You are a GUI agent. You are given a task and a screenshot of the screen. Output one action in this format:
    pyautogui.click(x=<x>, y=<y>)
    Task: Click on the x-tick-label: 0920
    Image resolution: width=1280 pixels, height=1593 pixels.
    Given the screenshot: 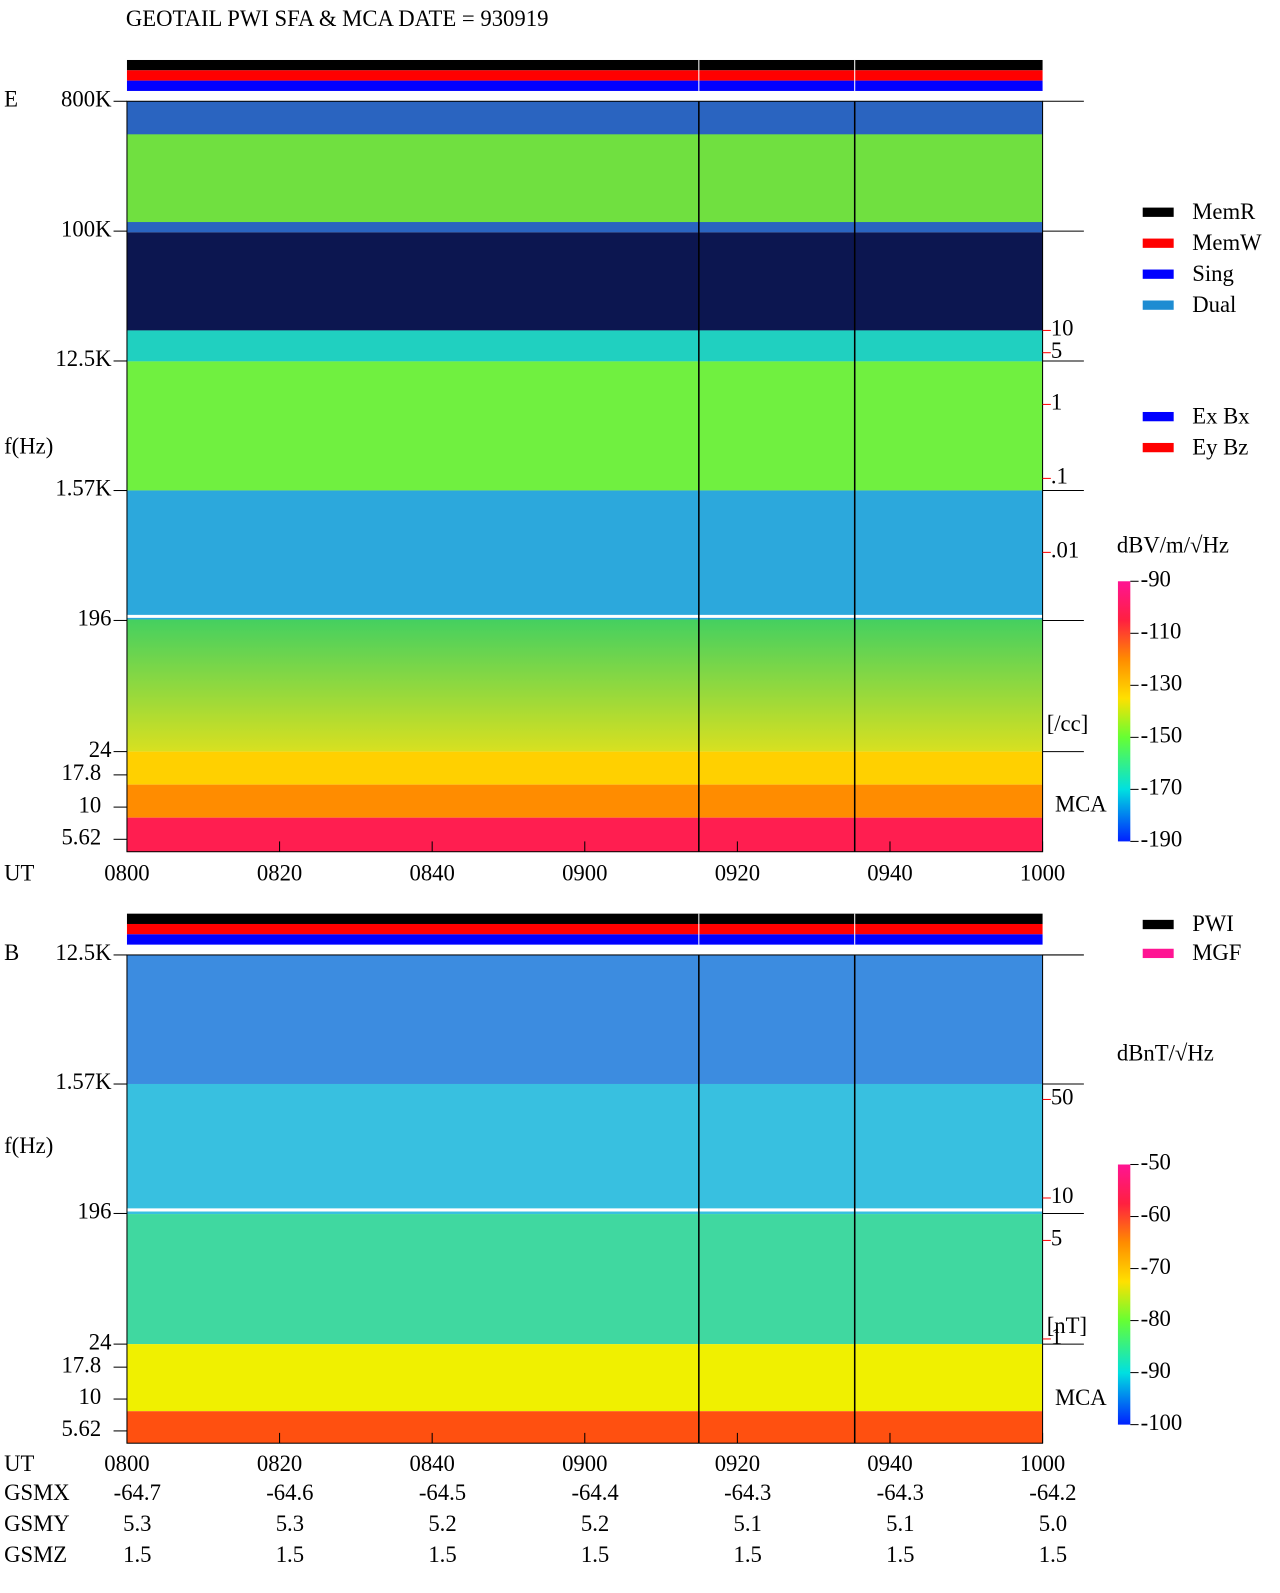 What is the action you would take?
    pyautogui.click(x=737, y=873)
    